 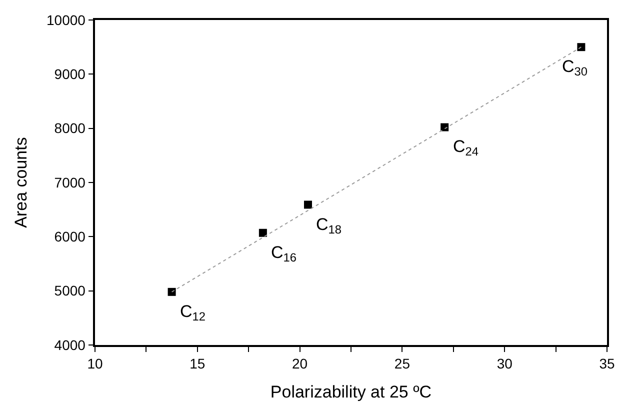 What do you see at coordinates (70, 344) in the screenshot?
I see `y-tick-label: 4000` at bounding box center [70, 344].